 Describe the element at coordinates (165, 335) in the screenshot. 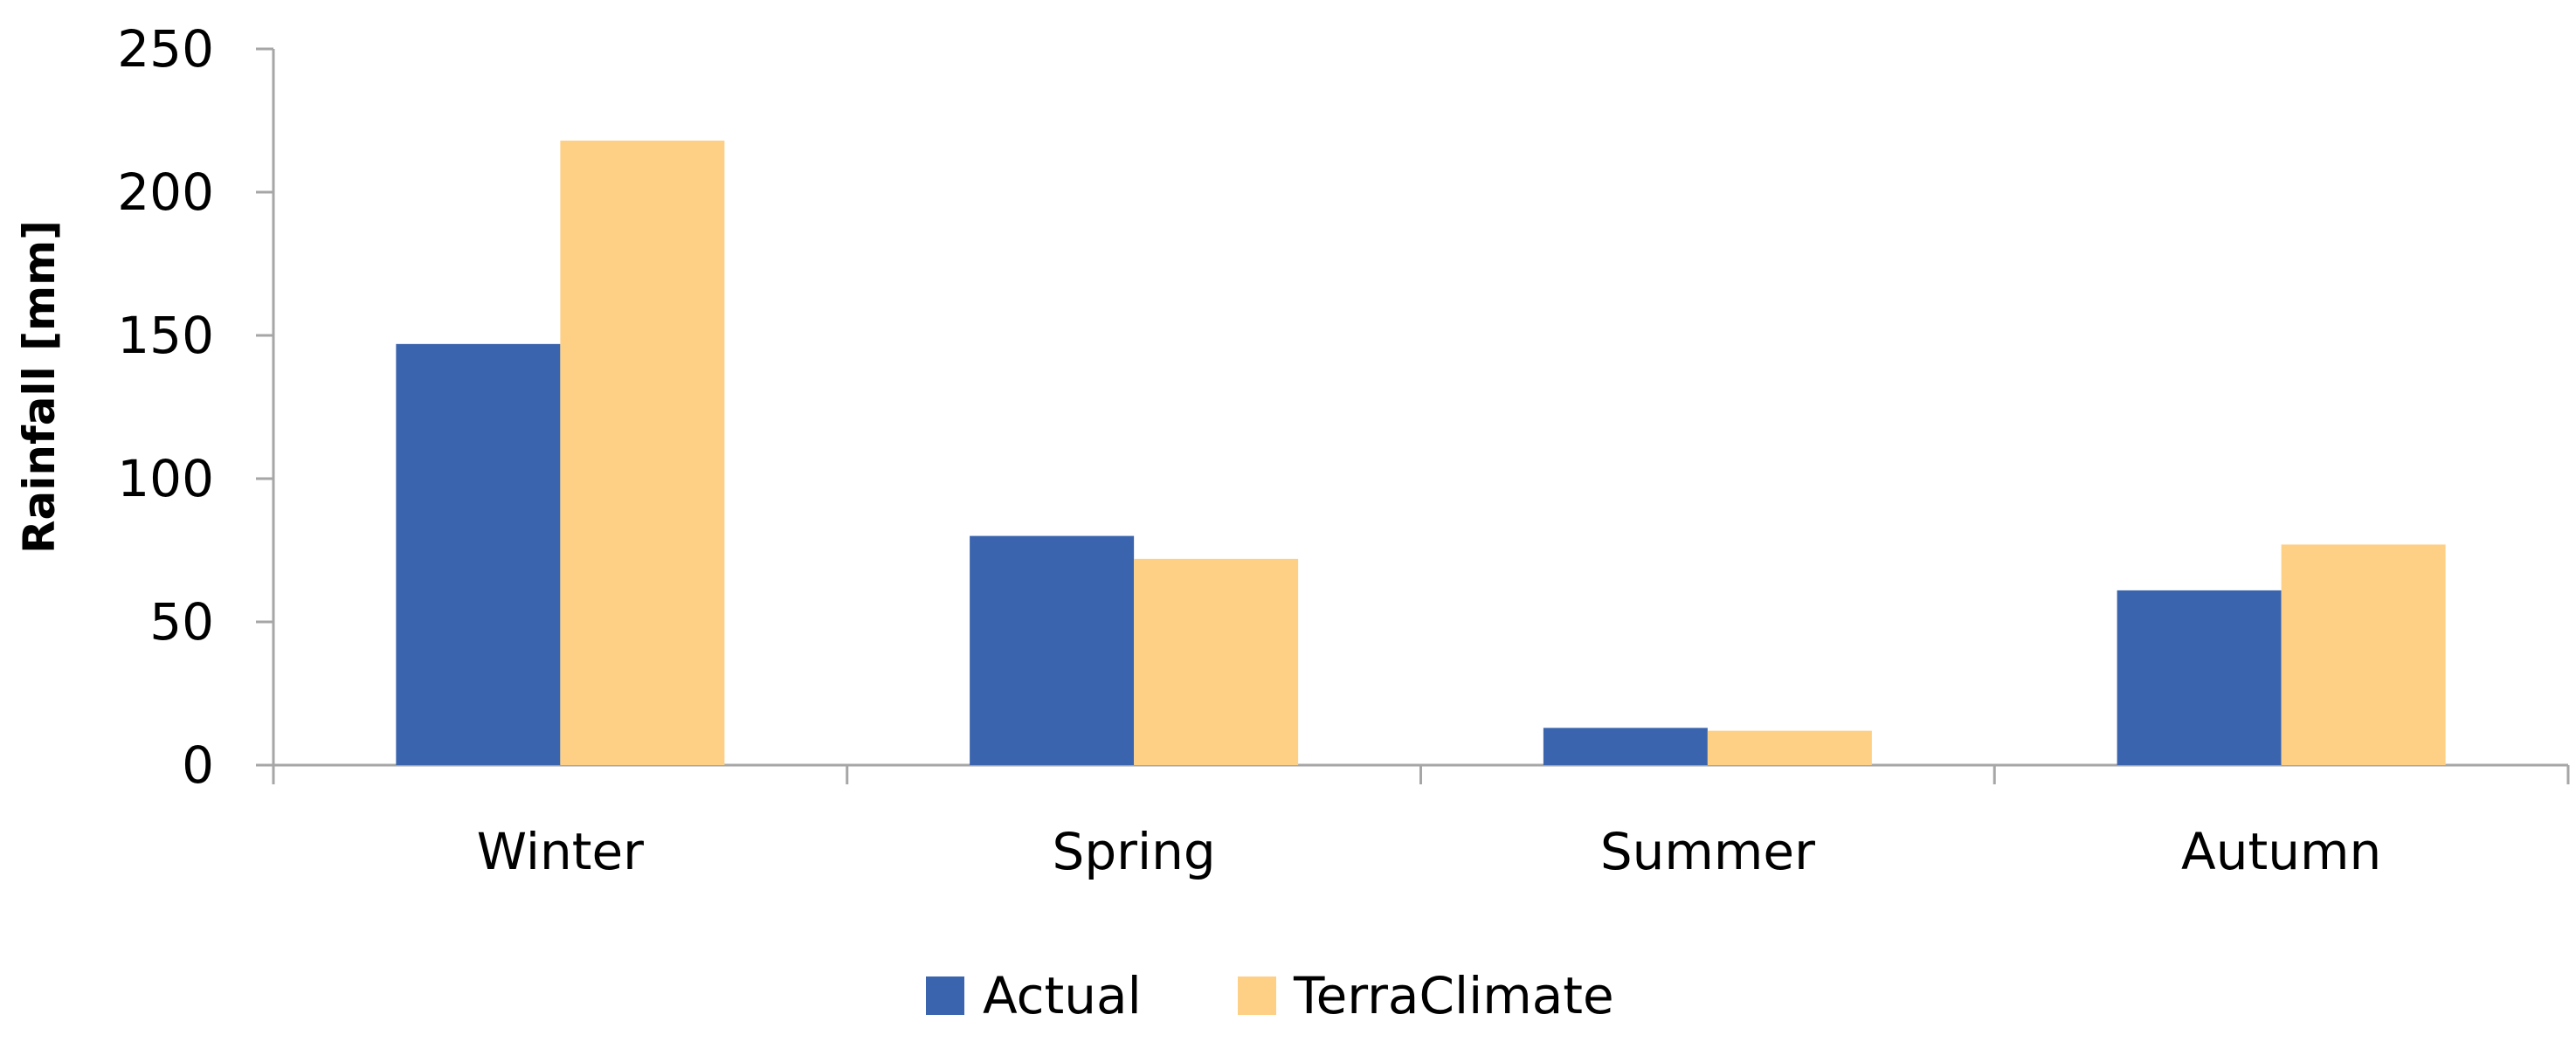

I see `y-tick-label: 150` at that location.